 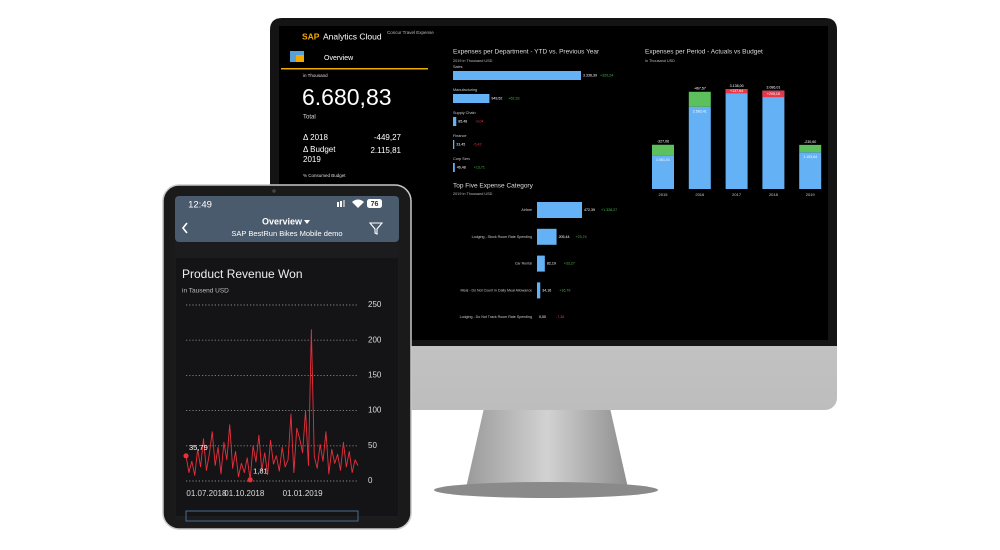 What do you see at coordinates (663, 160) in the screenshot?
I see `value-label: 1.061,01` at bounding box center [663, 160].